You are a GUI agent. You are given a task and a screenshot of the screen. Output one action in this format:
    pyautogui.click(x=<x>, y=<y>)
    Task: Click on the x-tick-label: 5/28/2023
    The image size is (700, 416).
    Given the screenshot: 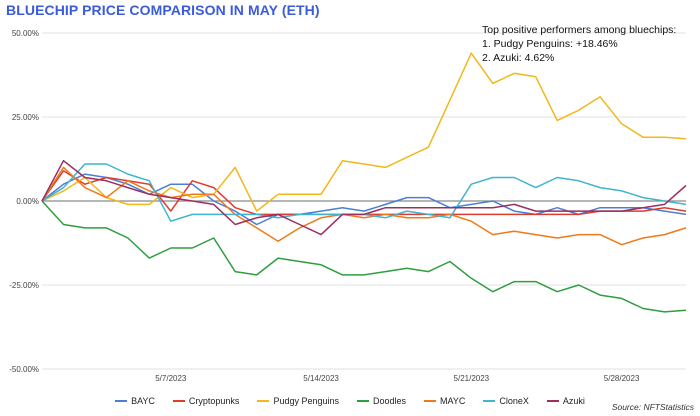 What is the action you would take?
    pyautogui.click(x=622, y=378)
    